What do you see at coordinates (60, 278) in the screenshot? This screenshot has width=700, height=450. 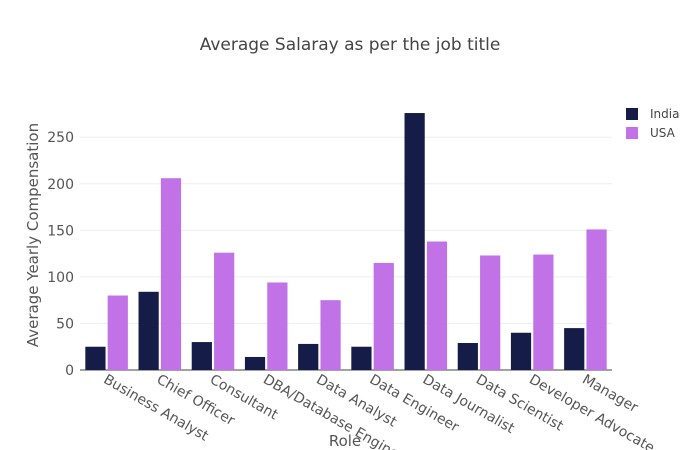 I see `y-tick-label: 100` at bounding box center [60, 278].